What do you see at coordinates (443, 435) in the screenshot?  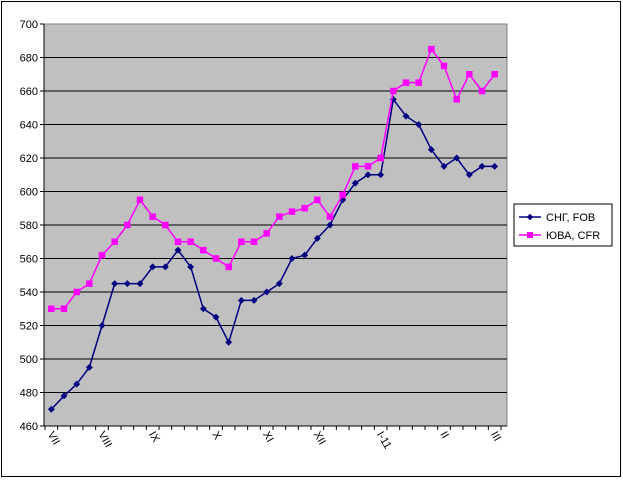 I see `x-tick-label: II` at bounding box center [443, 435].